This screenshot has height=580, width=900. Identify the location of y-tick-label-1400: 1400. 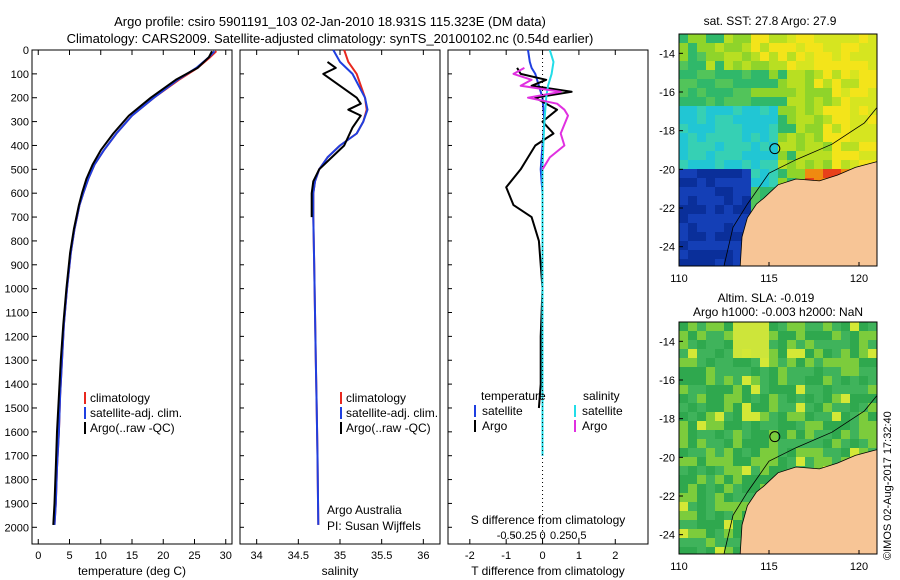
(17, 385).